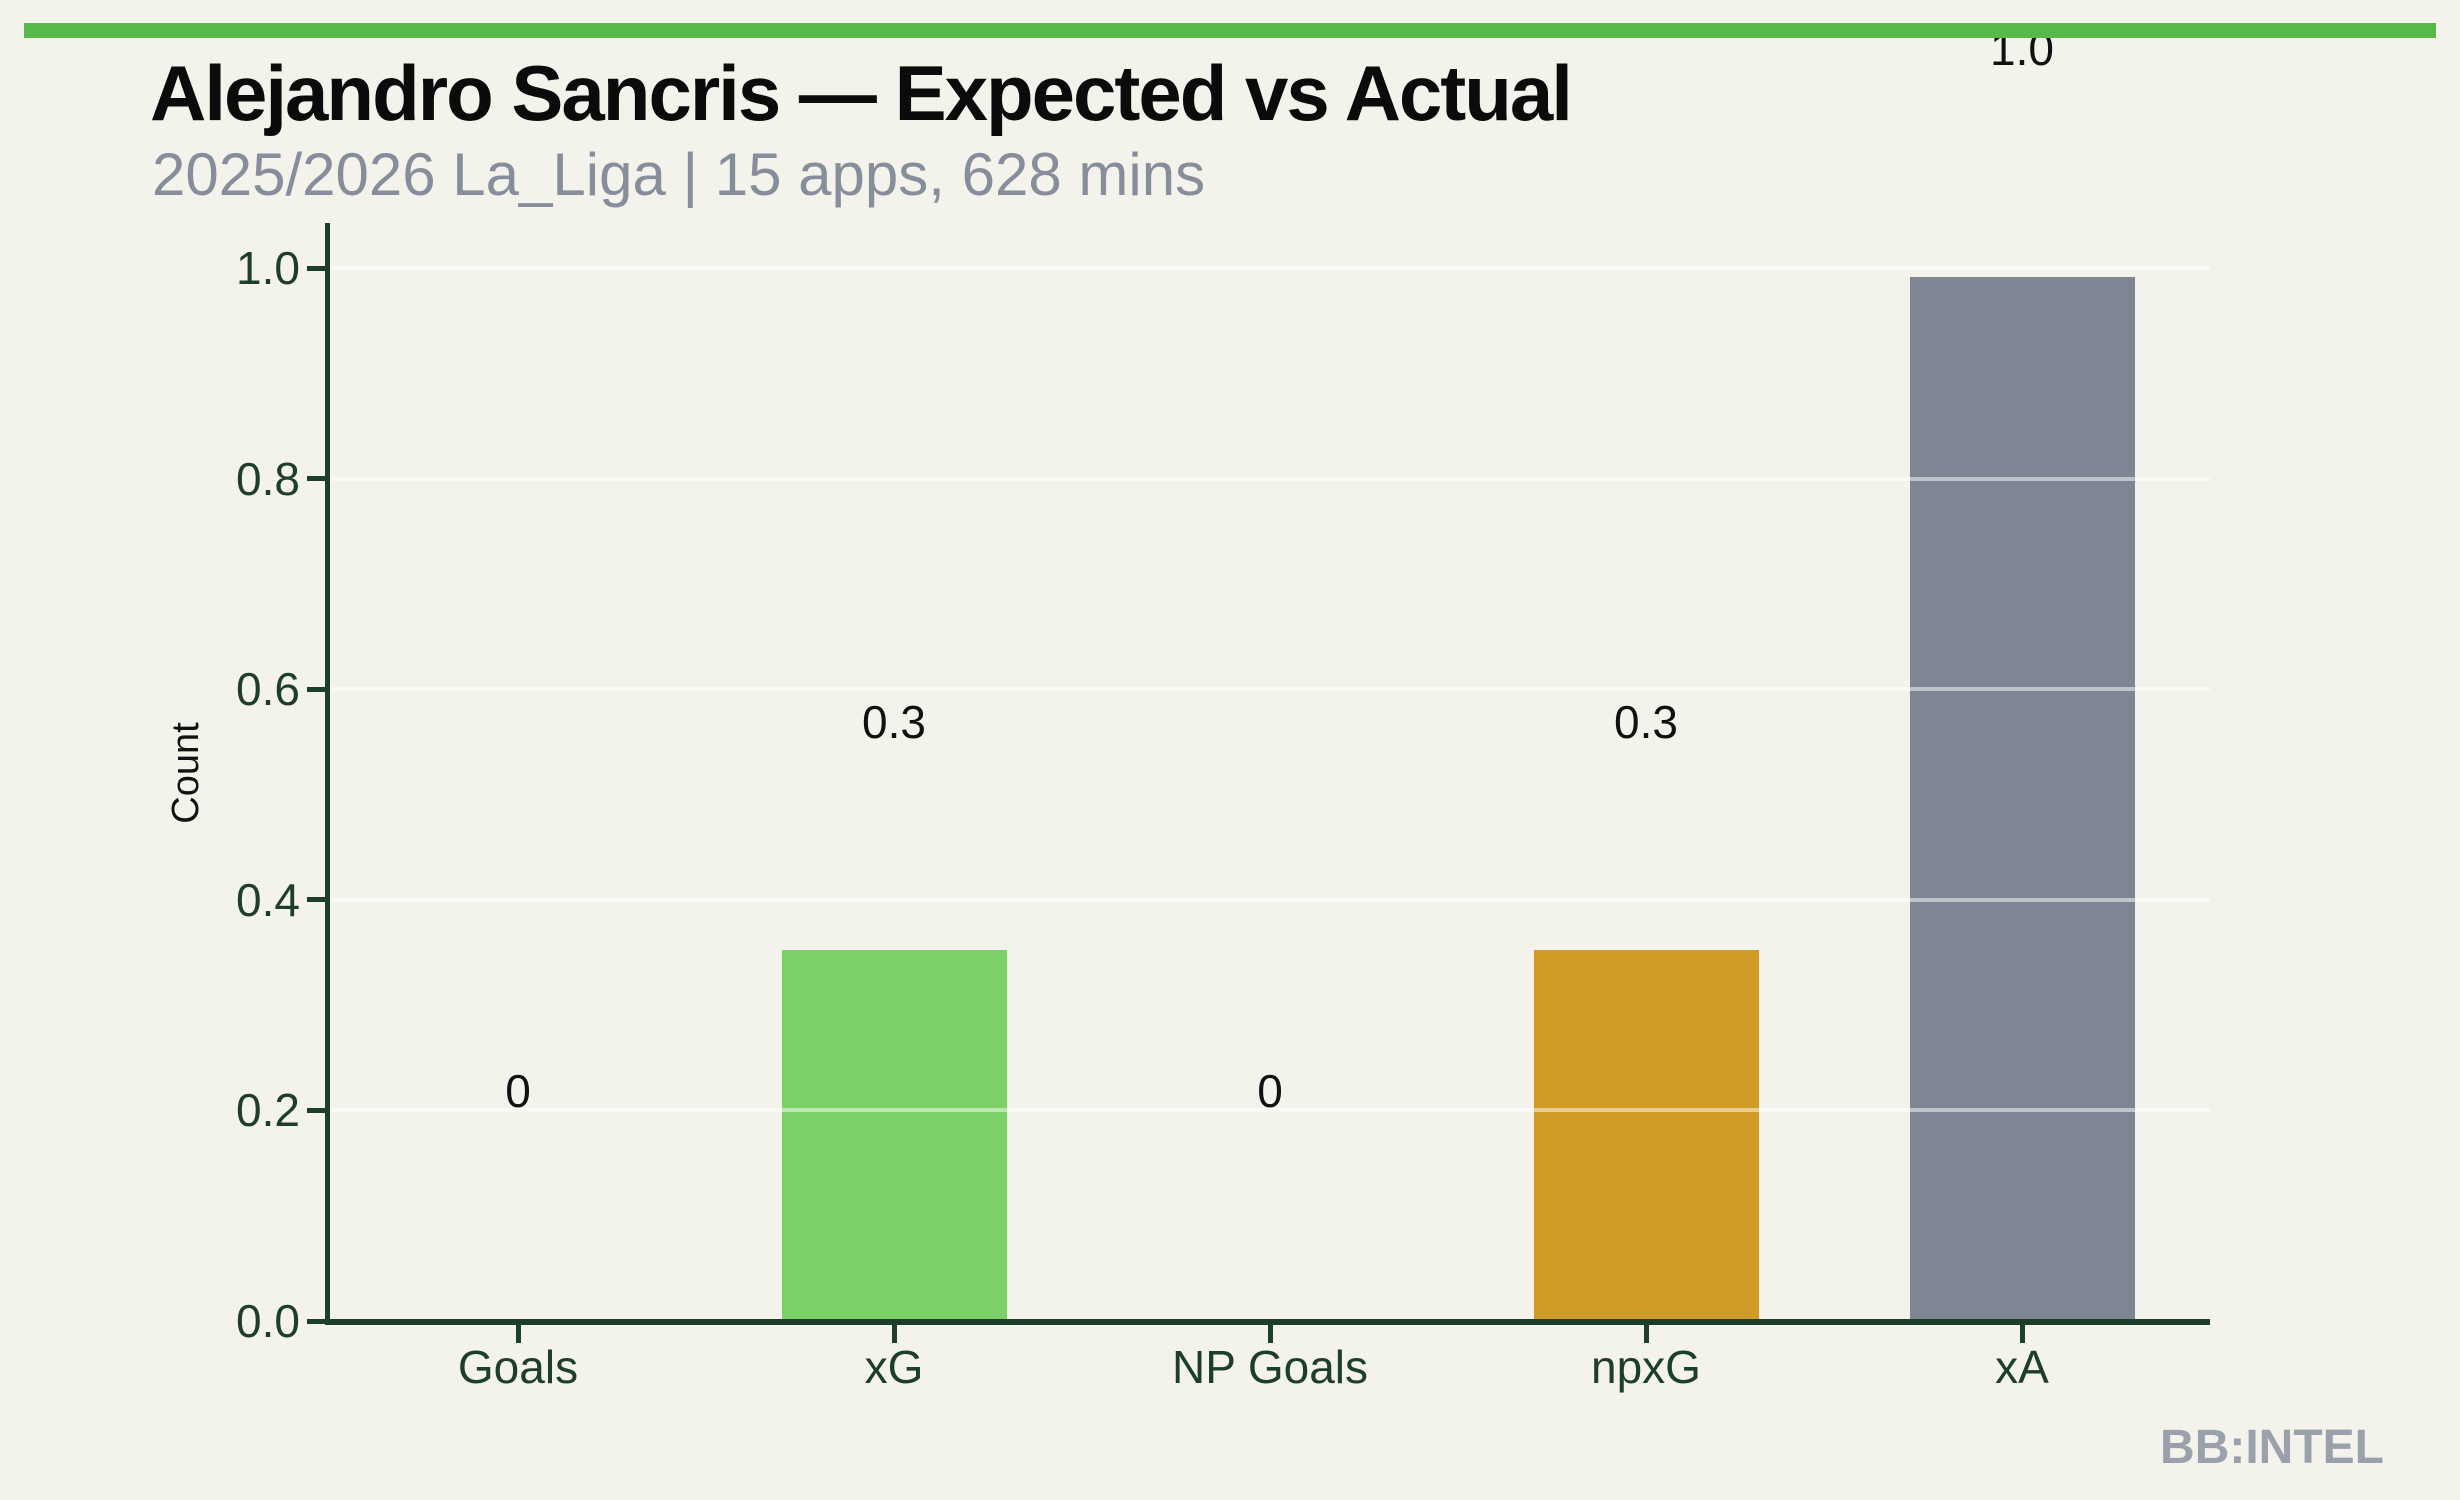 Image resolution: width=2460 pixels, height=1500 pixels. What do you see at coordinates (894, 1134) in the screenshot?
I see `bar-xg` at bounding box center [894, 1134].